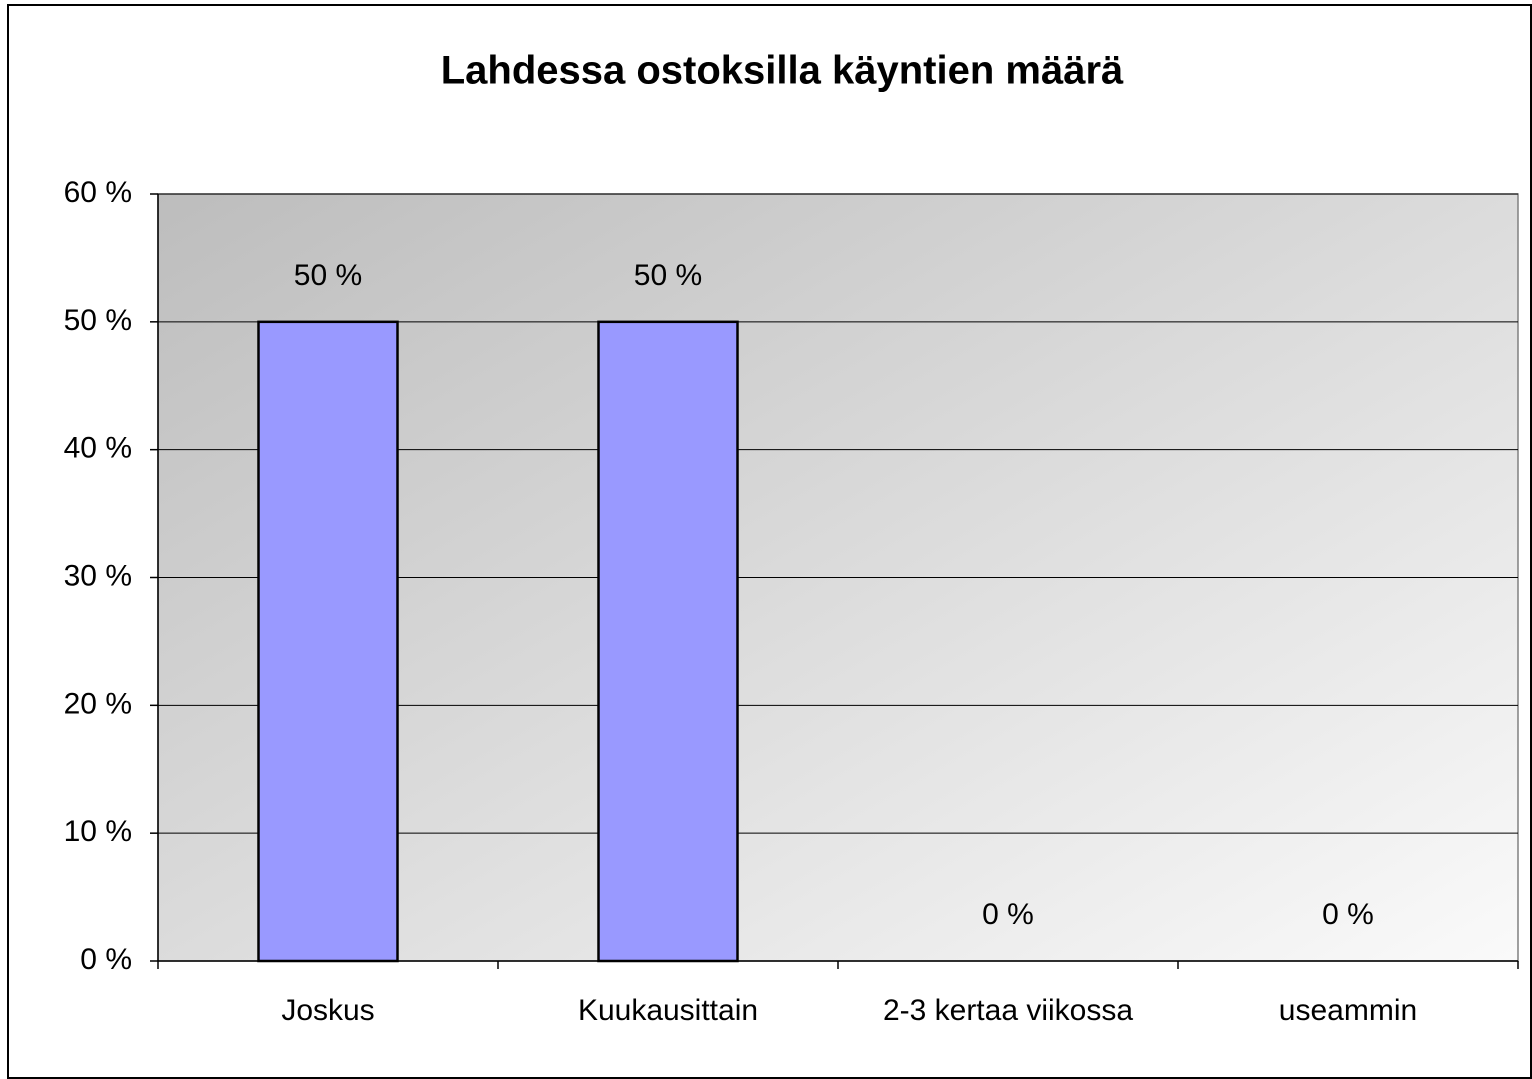 This screenshot has height=1079, width=1532. Describe the element at coordinates (1008, 1010) in the screenshot. I see `x-tick-label: 2-3 kertaa viikossa` at that location.